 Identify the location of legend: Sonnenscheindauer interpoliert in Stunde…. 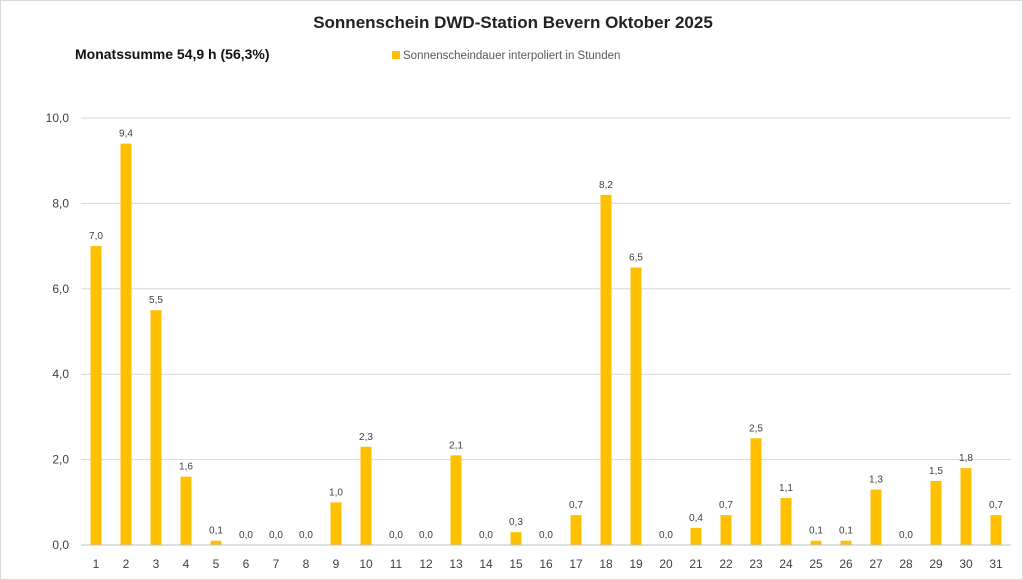
(506, 56).